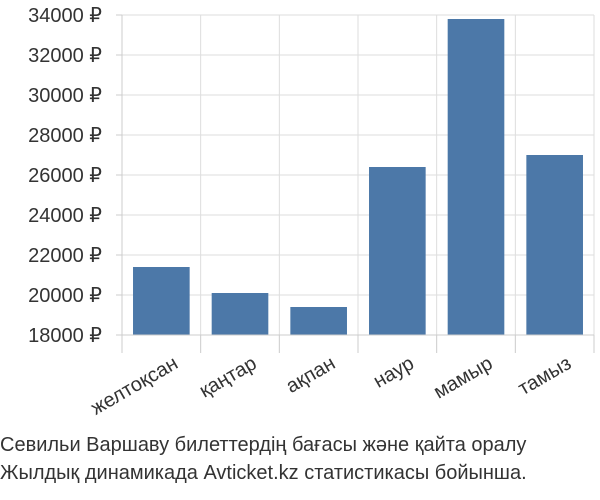  What do you see at coordinates (161, 301) in the screenshot?
I see `bar-желтоқсан` at bounding box center [161, 301].